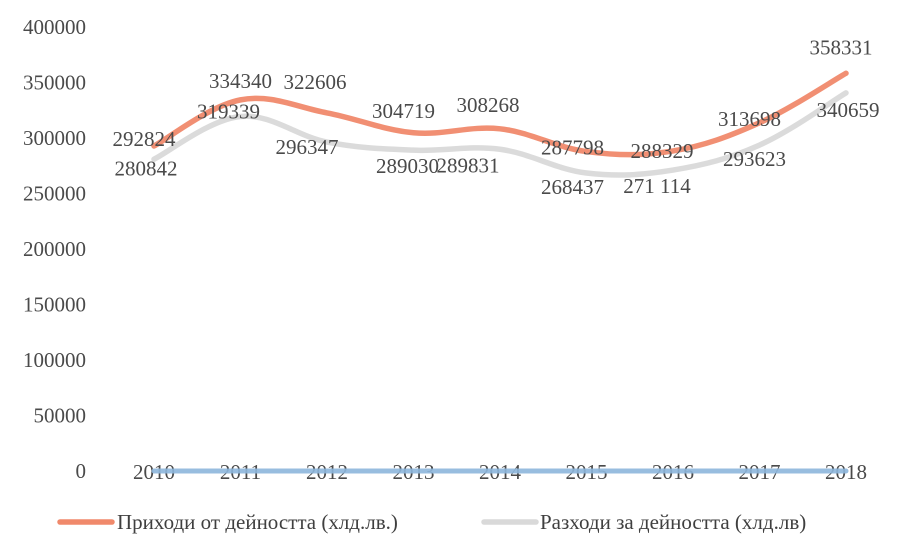  What do you see at coordinates (468, 165) in the screenshot?
I see `data-label: 289831` at bounding box center [468, 165].